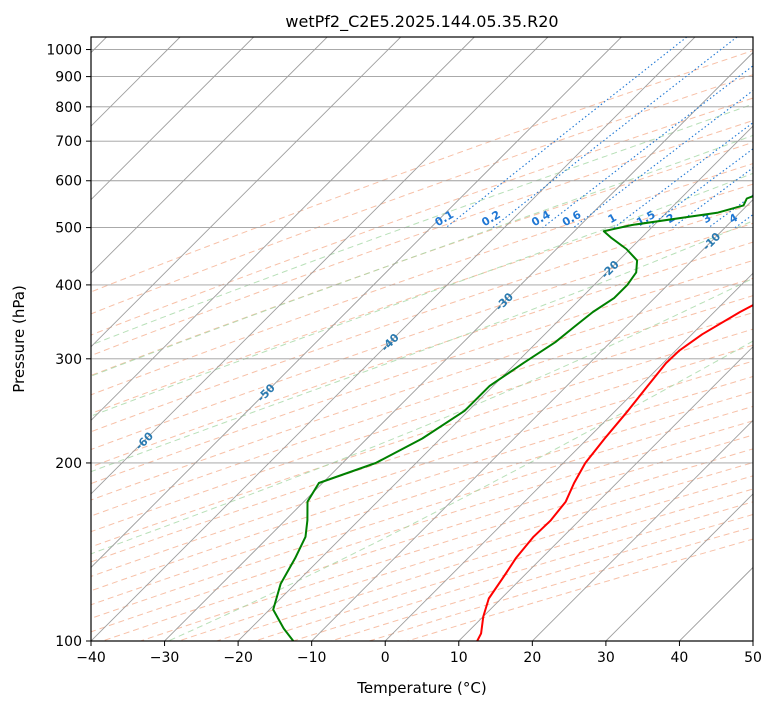  I want to click on x-axis-title: Temperature (°C), so click(421, 688).